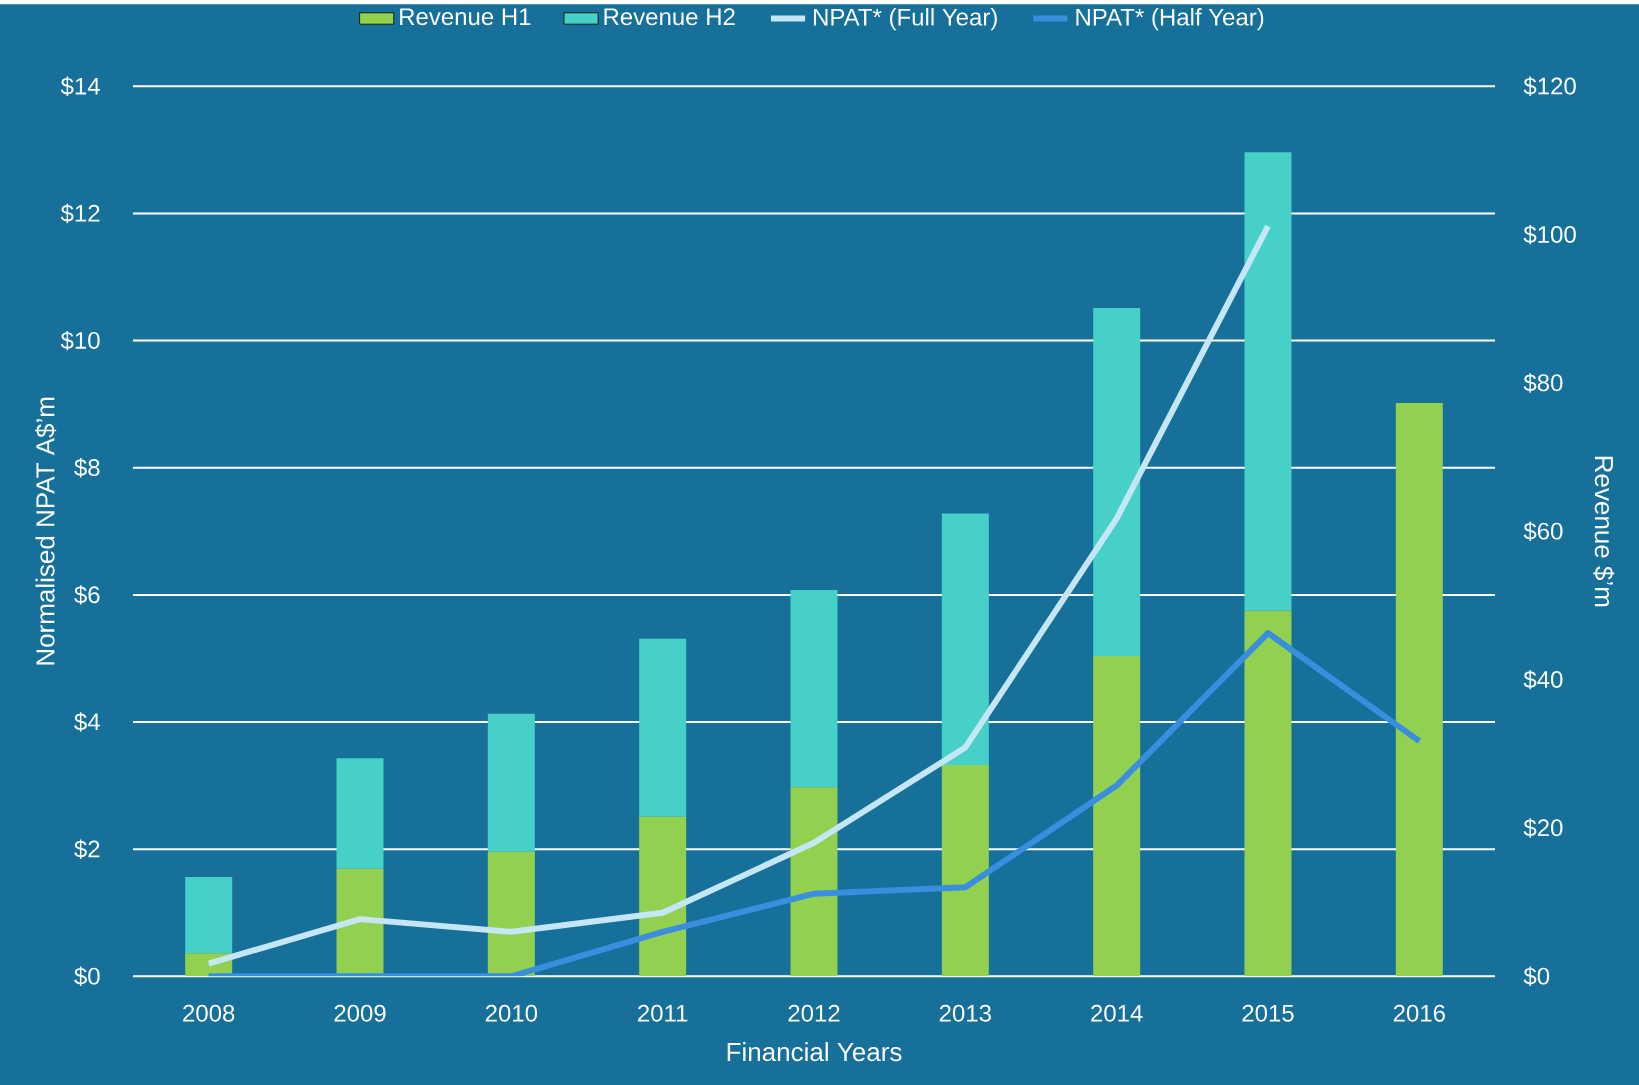 The image size is (1639, 1085). I want to click on legend-label: Revenue H2, so click(669, 17).